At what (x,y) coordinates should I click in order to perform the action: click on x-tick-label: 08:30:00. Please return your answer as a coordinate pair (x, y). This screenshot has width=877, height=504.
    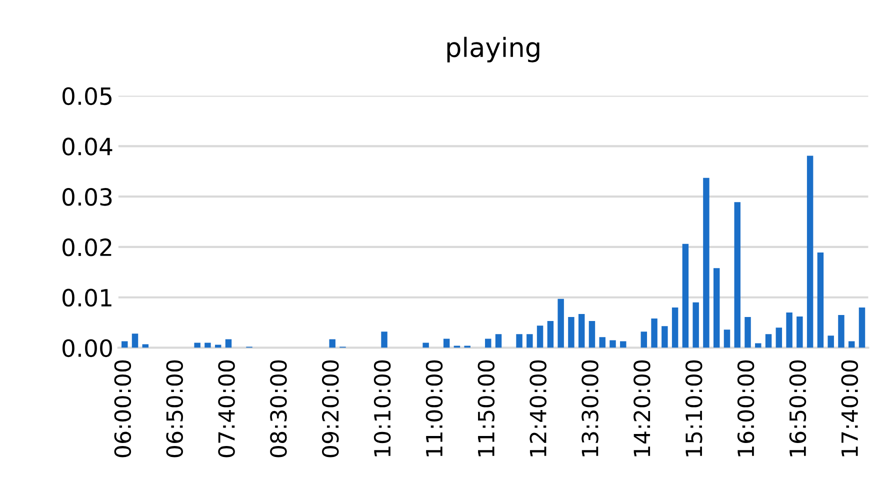
    Looking at the image, I should click on (278, 409).